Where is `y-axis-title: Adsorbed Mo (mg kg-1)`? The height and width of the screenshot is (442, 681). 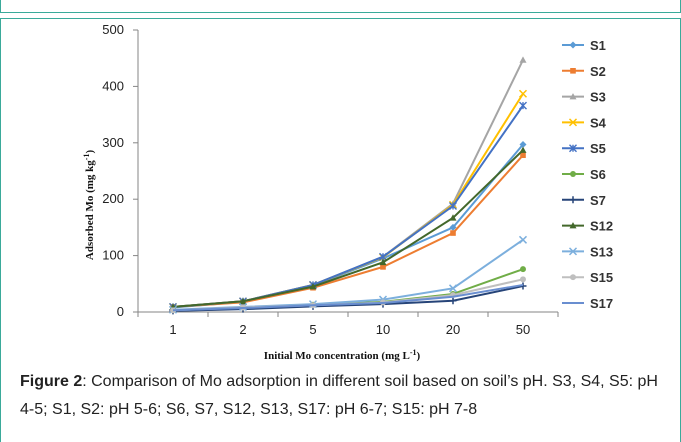 y-axis-title: Adsorbed Mo (mg kg-1) is located at coordinates (89, 205).